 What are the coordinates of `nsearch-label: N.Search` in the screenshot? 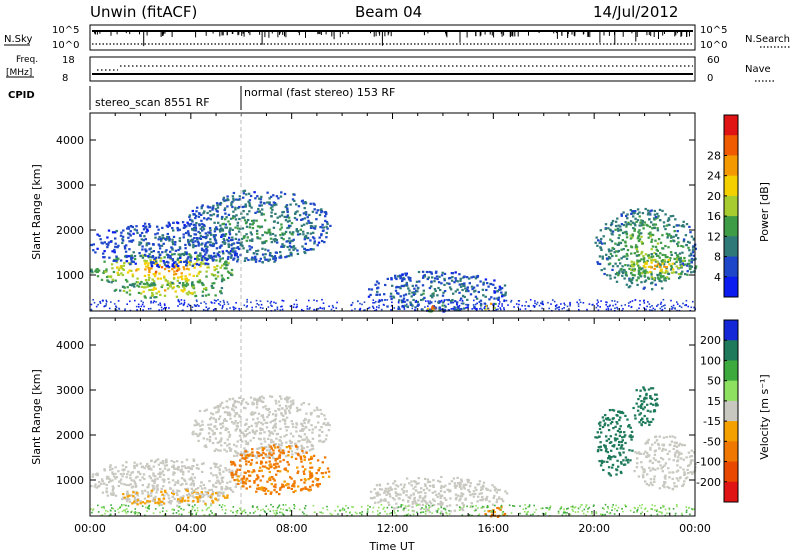 It's located at (767, 39).